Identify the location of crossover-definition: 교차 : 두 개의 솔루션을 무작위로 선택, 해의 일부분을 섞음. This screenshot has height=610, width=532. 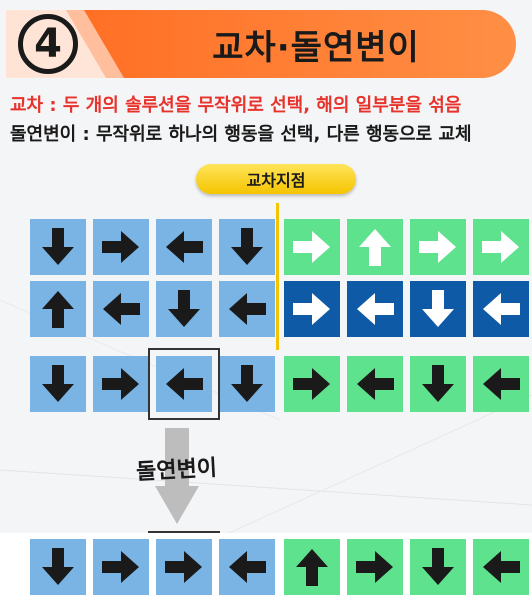
(236, 105).